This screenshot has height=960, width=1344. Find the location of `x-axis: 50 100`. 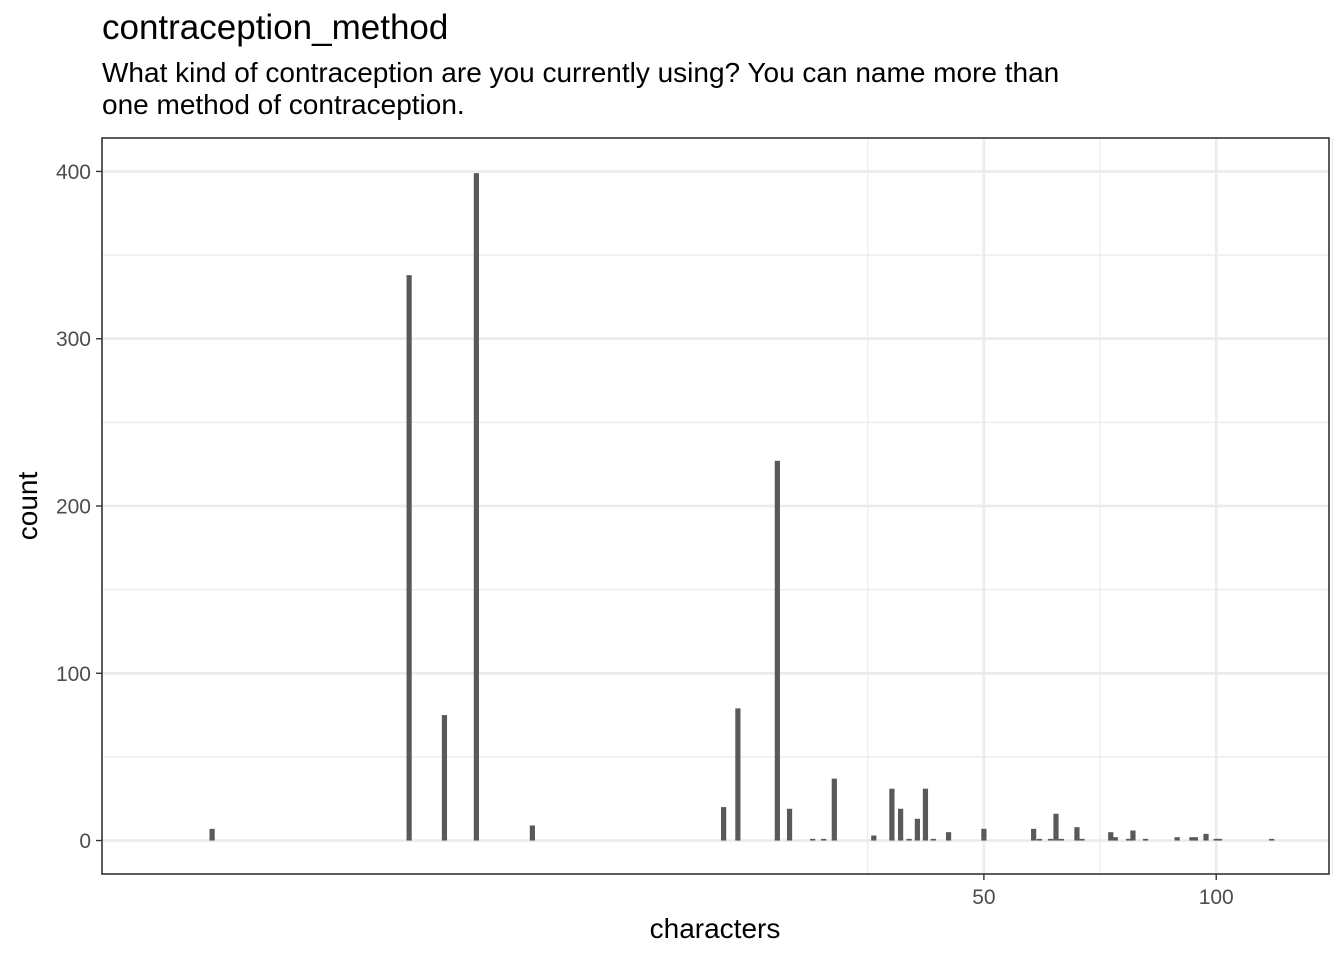

x-axis: 50 100 is located at coordinates (1103, 891).